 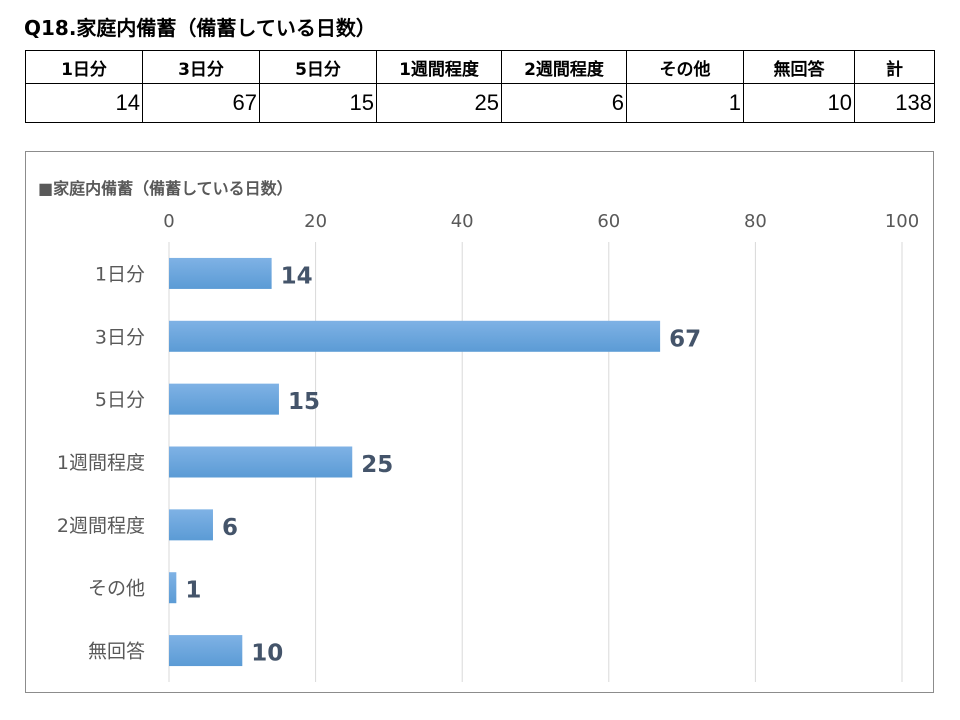 I want to click on table-header-cell: 計, so click(x=894, y=67).